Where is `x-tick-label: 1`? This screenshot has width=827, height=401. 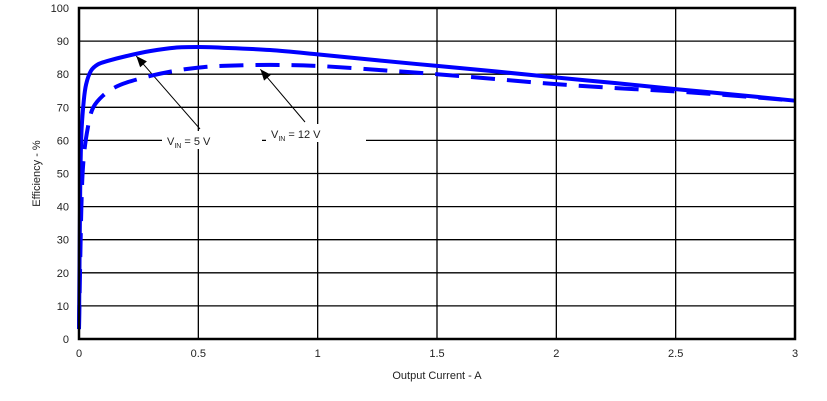
x-tick-label: 1 is located at coordinates (318, 354).